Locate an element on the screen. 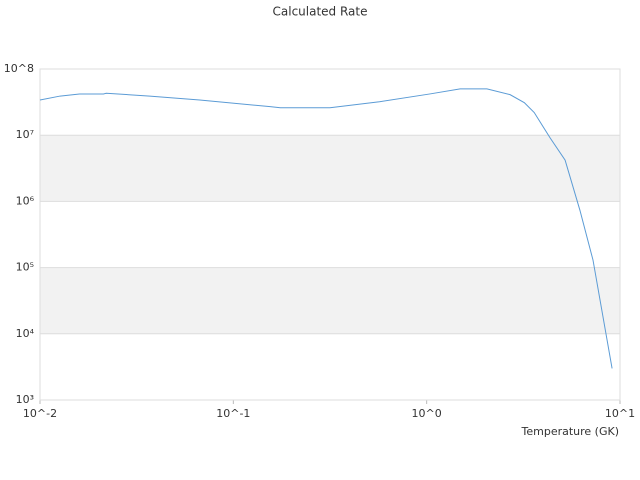 This screenshot has height=480, width=640. y-tick-label: 10⁵ is located at coordinates (25, 267).